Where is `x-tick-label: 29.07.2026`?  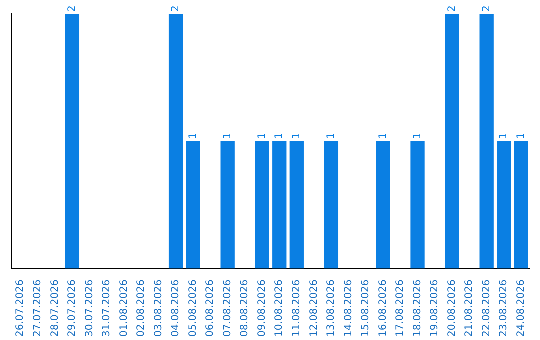
x-tick-label: 29.07.2026 is located at coordinates (72, 309).